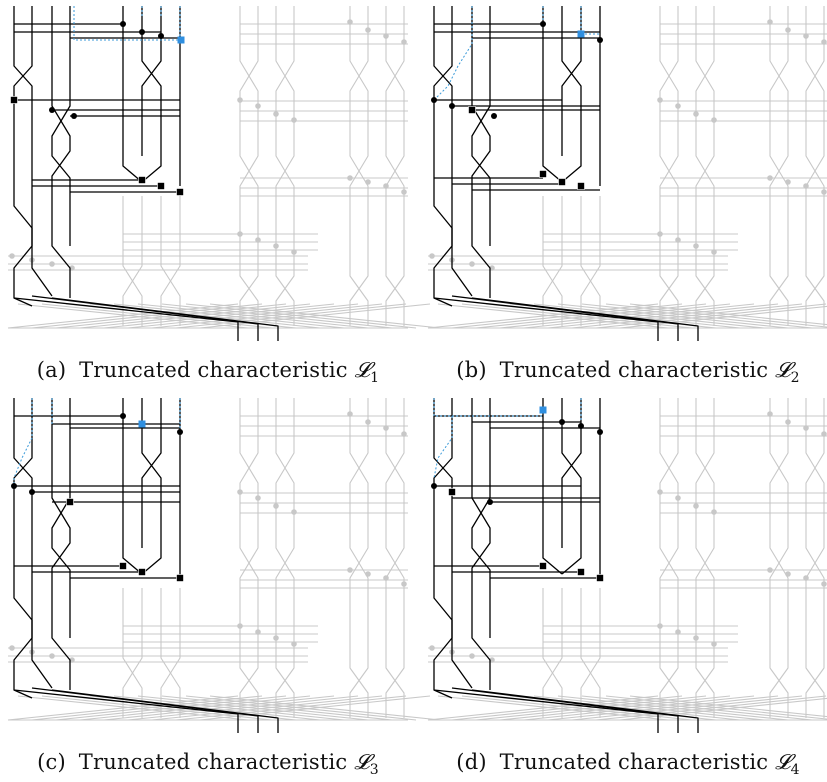  Describe the element at coordinates (795, 770) in the screenshot. I see `caption-subscript: 4` at that location.